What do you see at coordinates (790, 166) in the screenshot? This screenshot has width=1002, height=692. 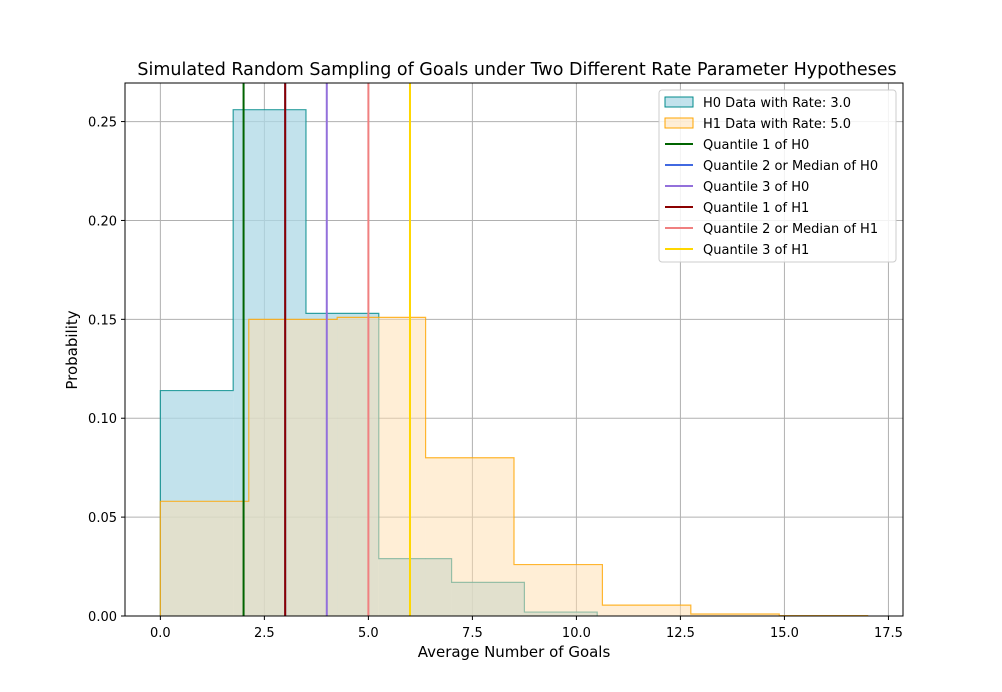 I see `legend-label: Quantile 2 or Median of H0` at bounding box center [790, 166].